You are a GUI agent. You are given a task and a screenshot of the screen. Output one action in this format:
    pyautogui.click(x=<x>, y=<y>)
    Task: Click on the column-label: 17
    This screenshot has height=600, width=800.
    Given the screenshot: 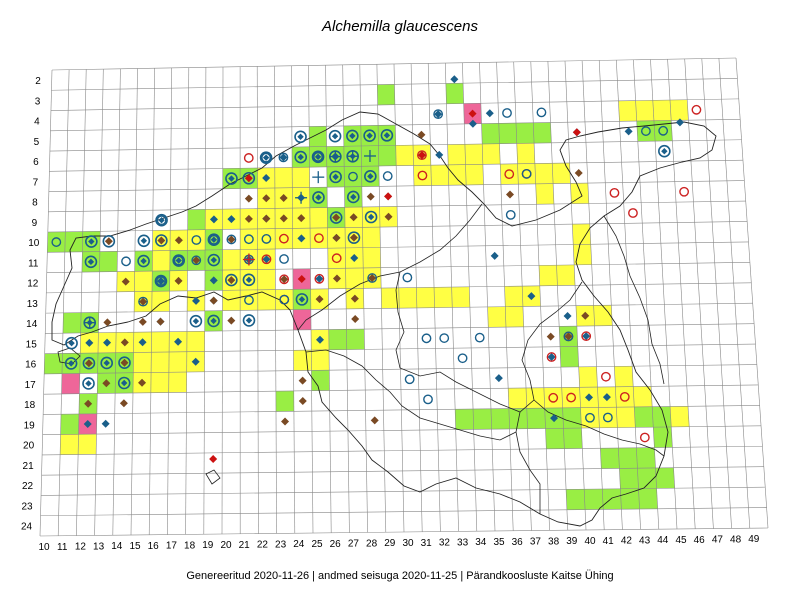 What is the action you would take?
    pyautogui.click(x=172, y=546)
    